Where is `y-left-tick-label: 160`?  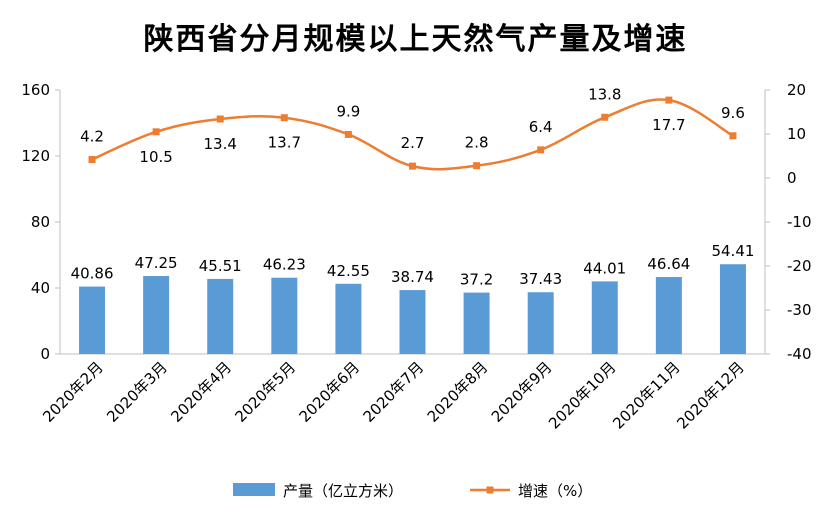
y-left-tick-label: 160 is located at coordinates (35, 90).